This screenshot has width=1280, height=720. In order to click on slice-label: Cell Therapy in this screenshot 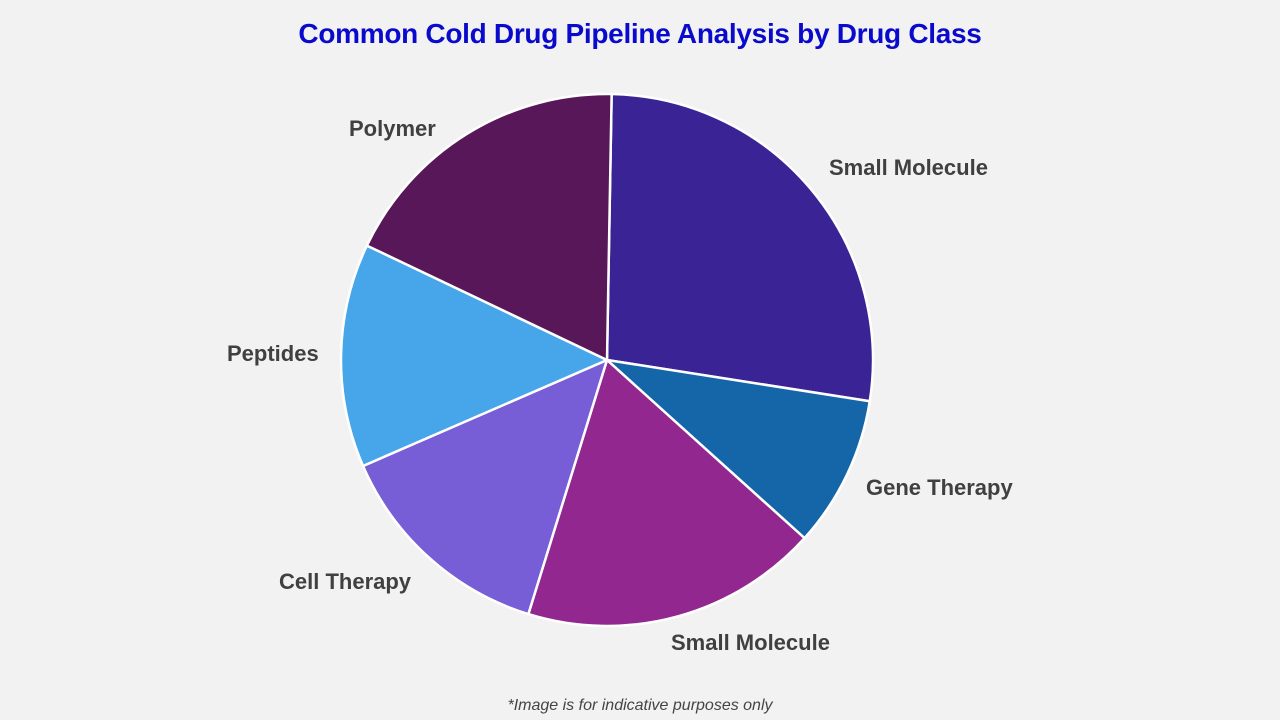, I will do `click(345, 581)`.